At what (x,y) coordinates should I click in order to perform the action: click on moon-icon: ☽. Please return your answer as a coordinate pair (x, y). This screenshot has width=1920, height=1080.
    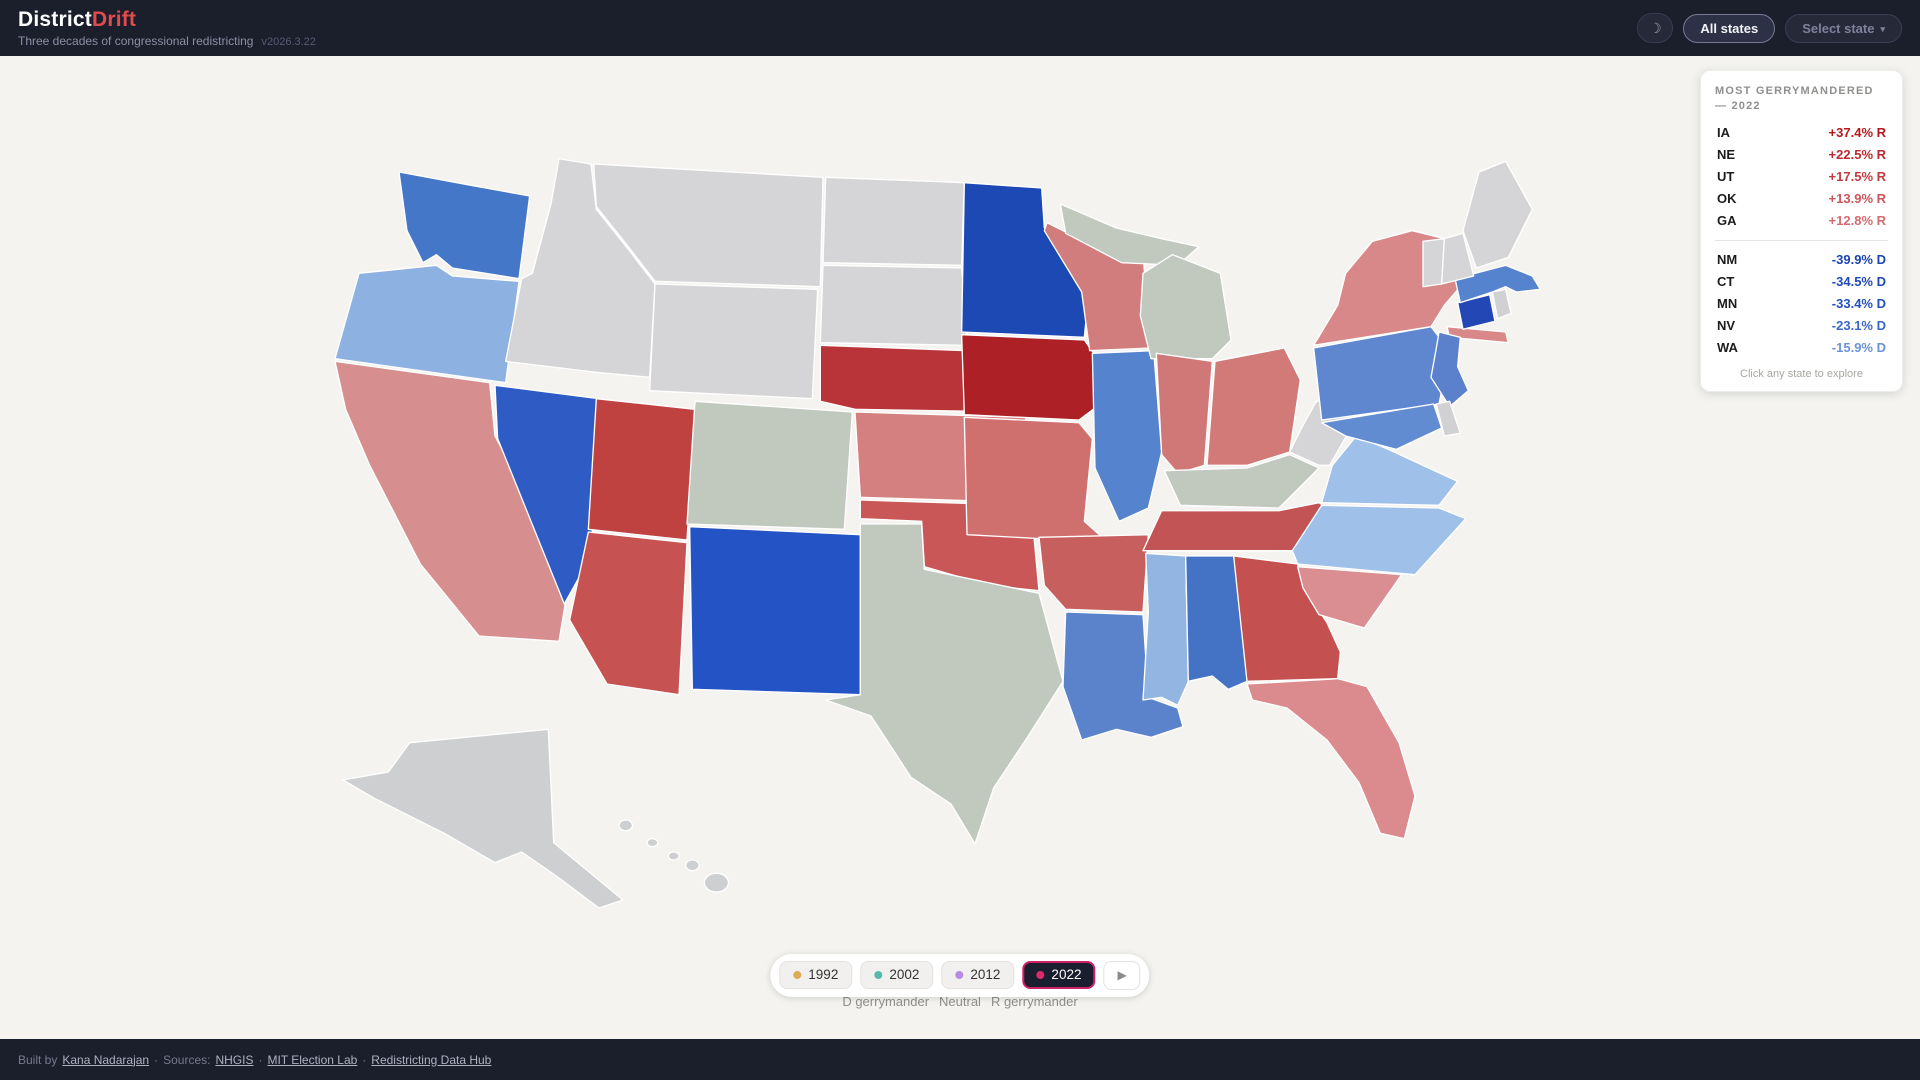
    Looking at the image, I should click on (1655, 27).